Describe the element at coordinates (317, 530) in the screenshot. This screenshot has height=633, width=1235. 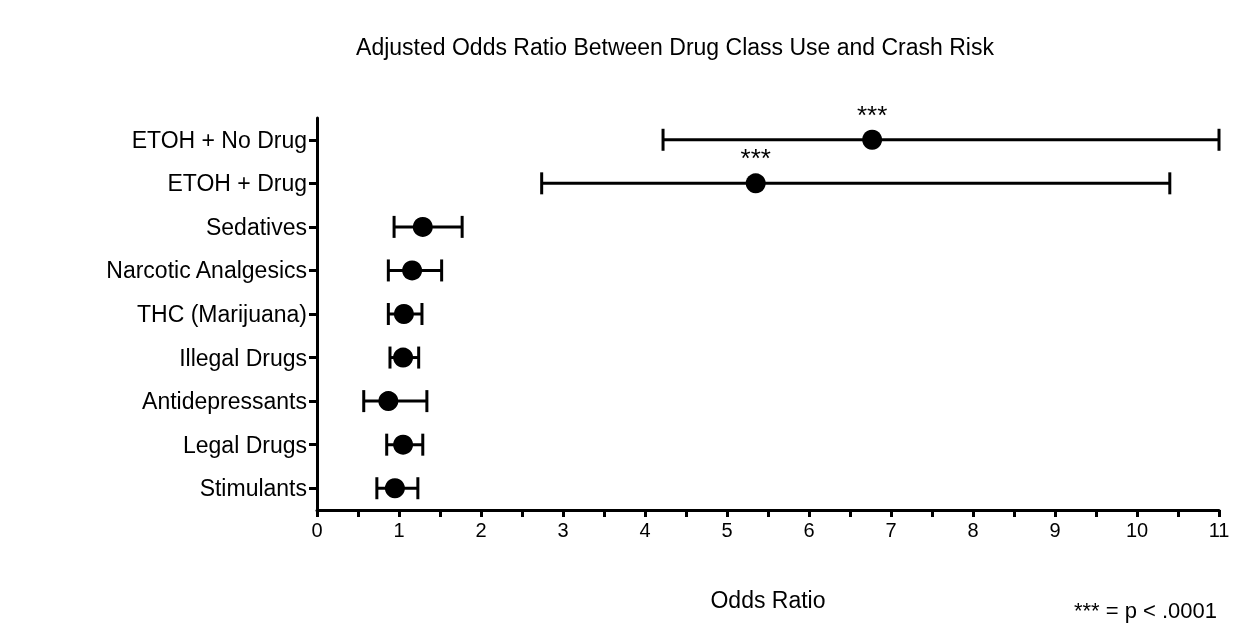
I see `x-tick-label: 0` at that location.